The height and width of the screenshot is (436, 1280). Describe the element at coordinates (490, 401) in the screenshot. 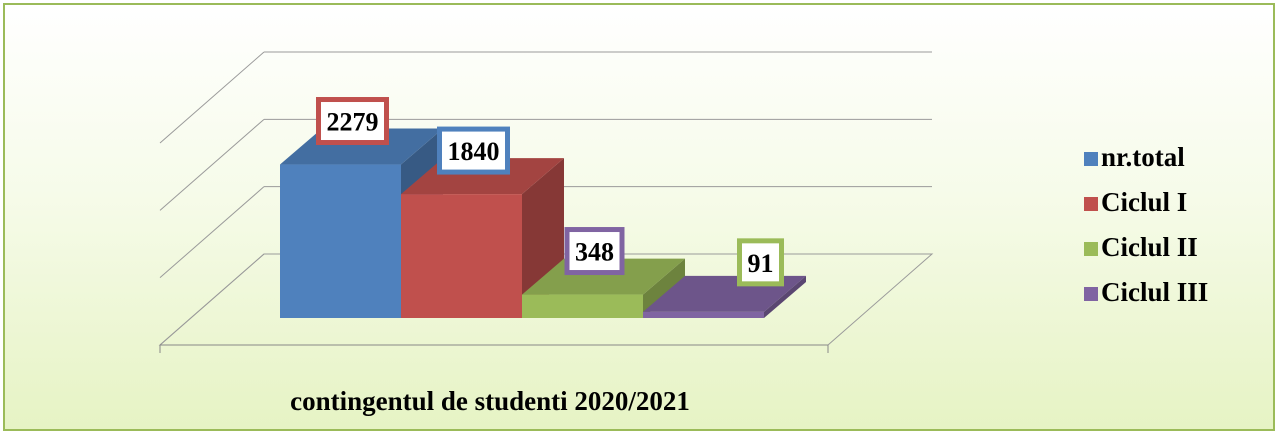

I see `x-tick-label: contingentul de studenti 2020/2021` at that location.